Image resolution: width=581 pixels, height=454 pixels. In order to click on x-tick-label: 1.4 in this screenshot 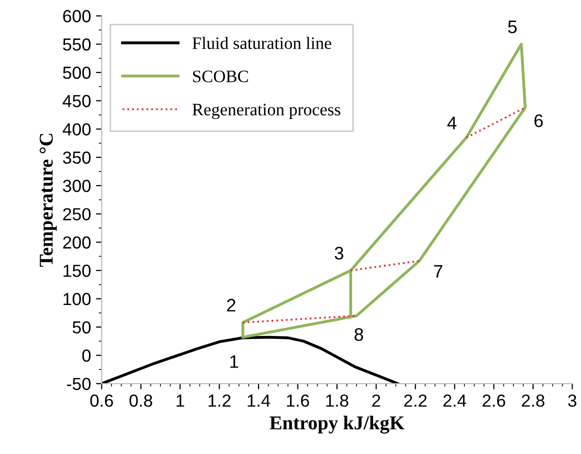, I will do `click(259, 400)`.